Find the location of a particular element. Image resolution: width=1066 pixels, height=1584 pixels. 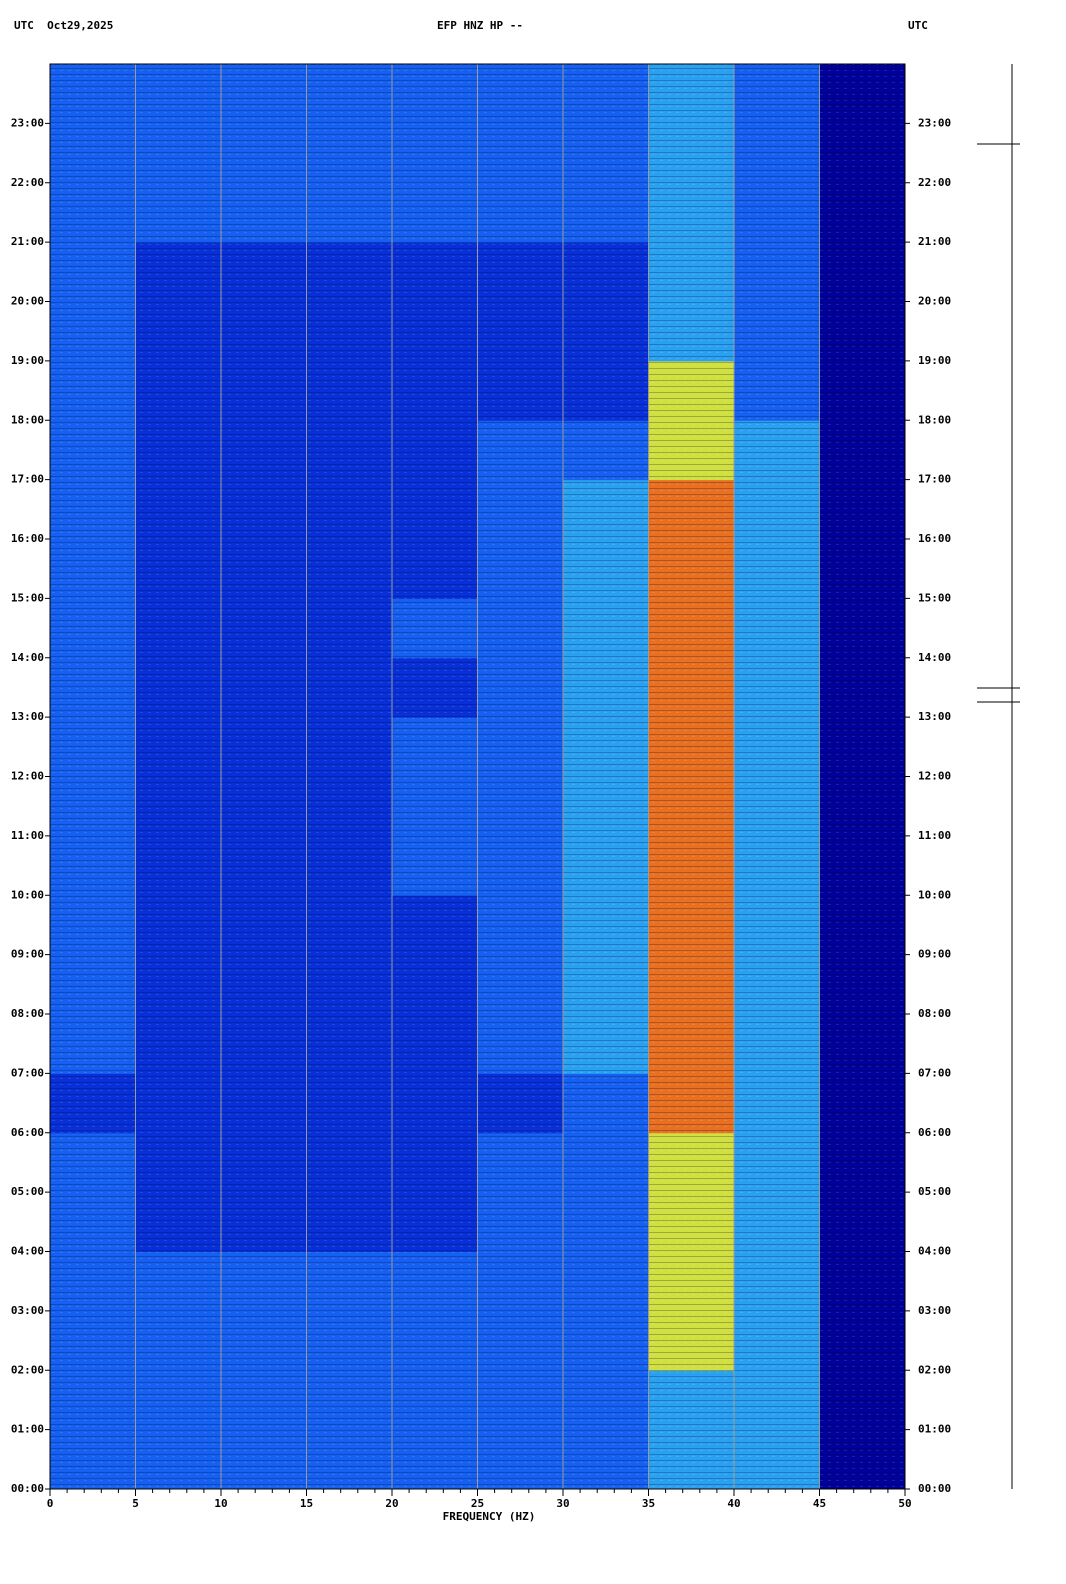

y-tick-label-right: 03:00 is located at coordinates (934, 1310).